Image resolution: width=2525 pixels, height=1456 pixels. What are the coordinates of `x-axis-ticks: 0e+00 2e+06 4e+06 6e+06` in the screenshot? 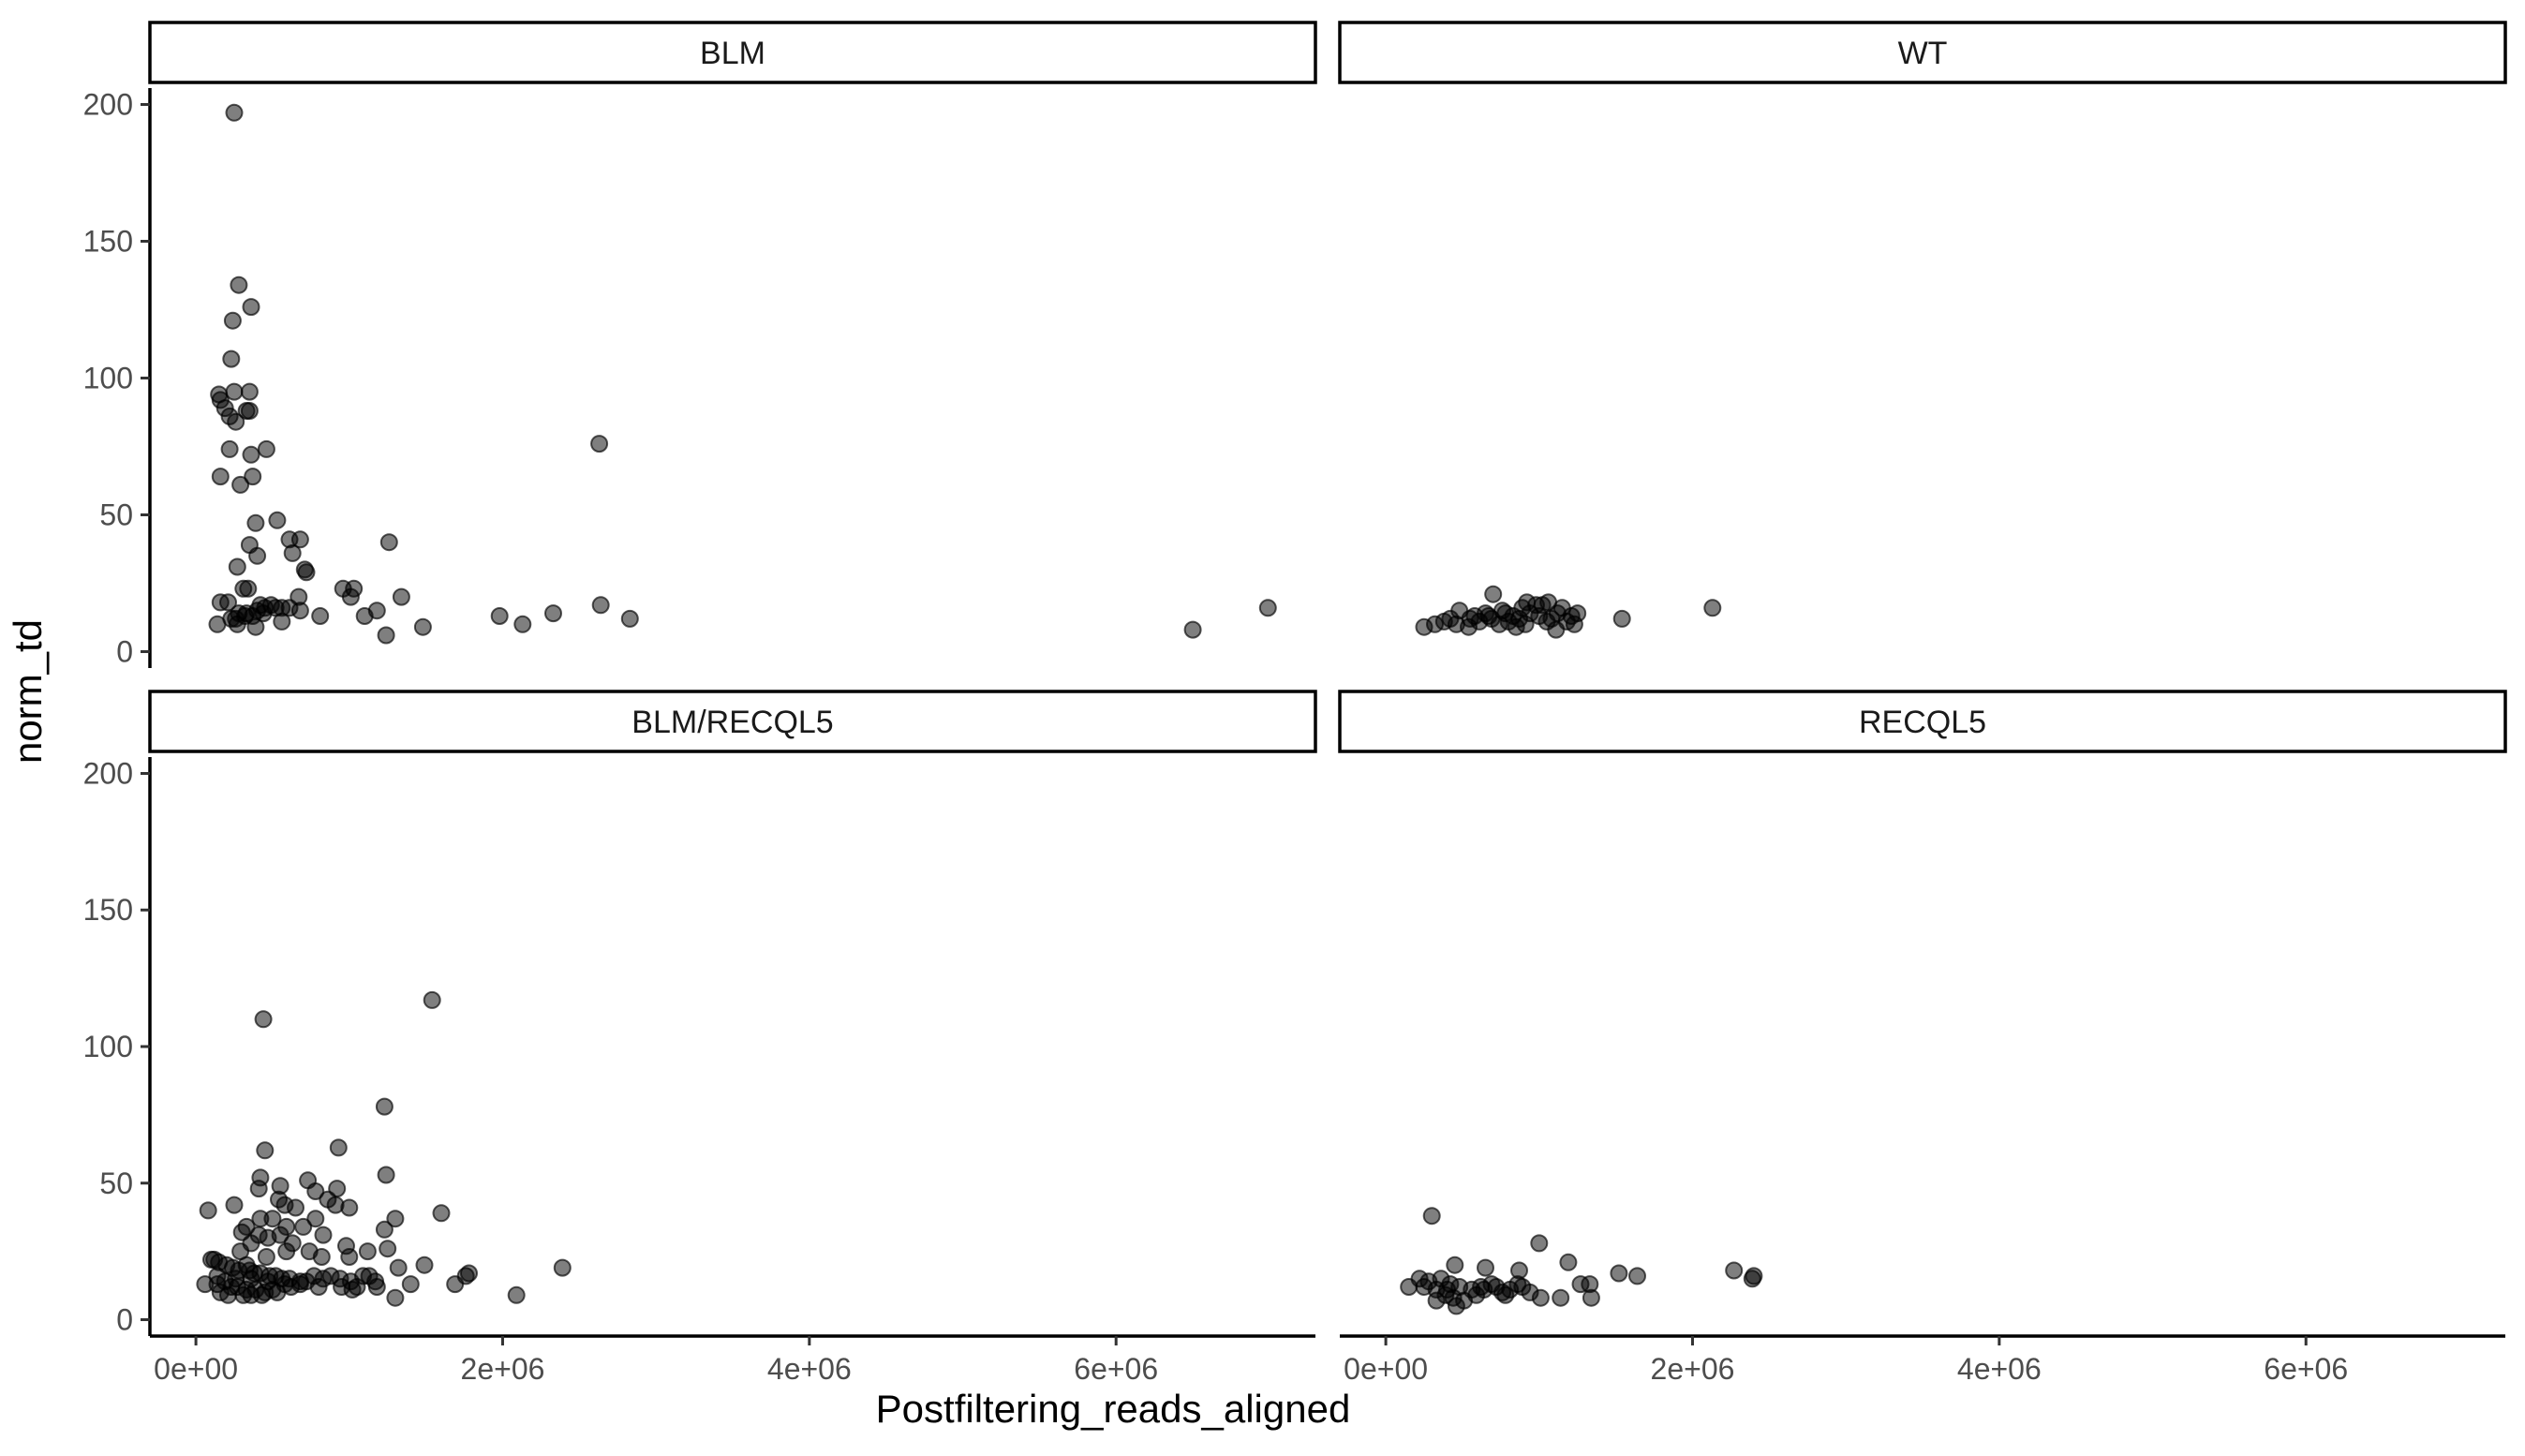 It's located at (656, 1361).